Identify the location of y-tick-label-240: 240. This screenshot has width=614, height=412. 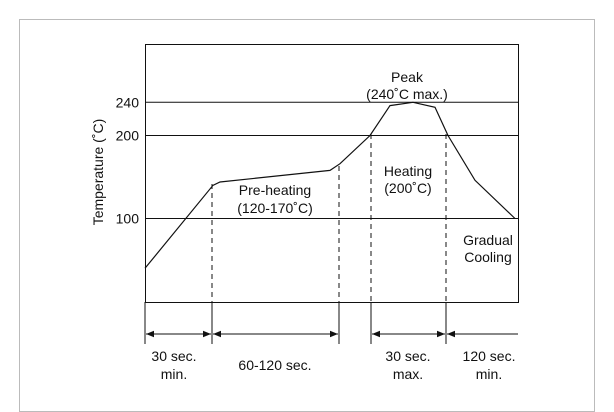
(128, 102).